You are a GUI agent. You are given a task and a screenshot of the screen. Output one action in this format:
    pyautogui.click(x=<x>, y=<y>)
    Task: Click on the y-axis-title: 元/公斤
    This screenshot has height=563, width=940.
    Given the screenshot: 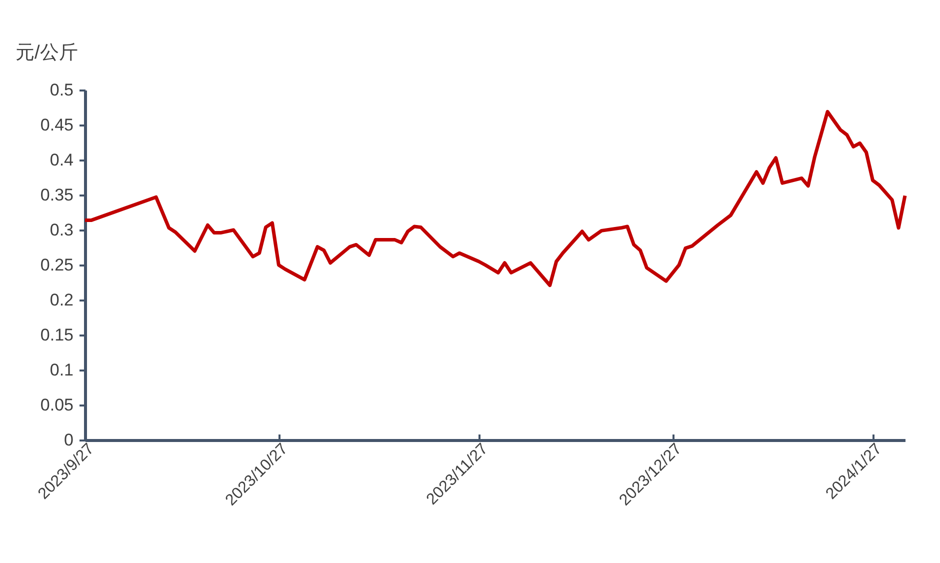 What is the action you would take?
    pyautogui.click(x=47, y=53)
    